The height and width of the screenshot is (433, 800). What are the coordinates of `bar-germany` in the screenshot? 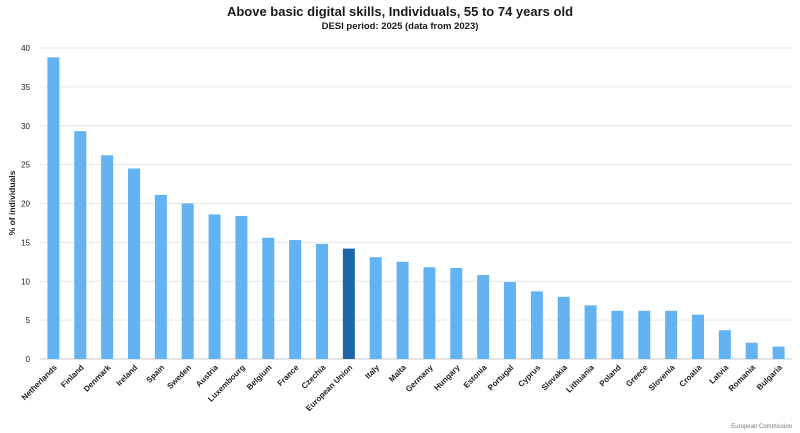 It's located at (429, 313).